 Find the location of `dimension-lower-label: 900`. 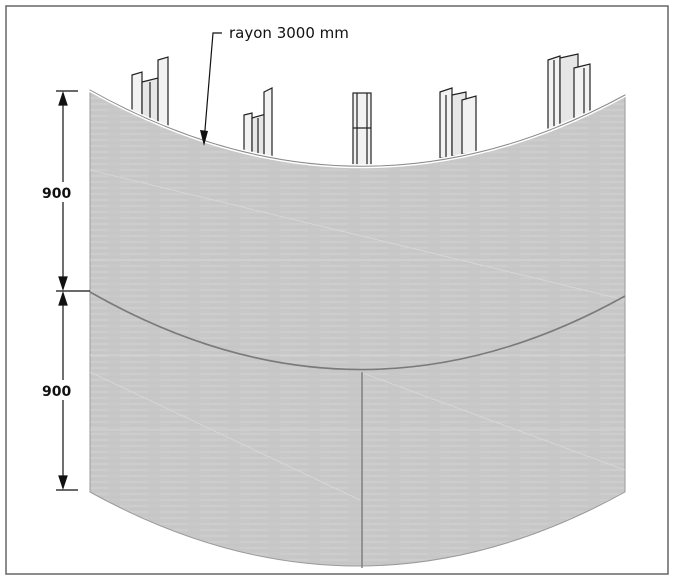

dimension-lower-label: 900 is located at coordinates (56, 392).